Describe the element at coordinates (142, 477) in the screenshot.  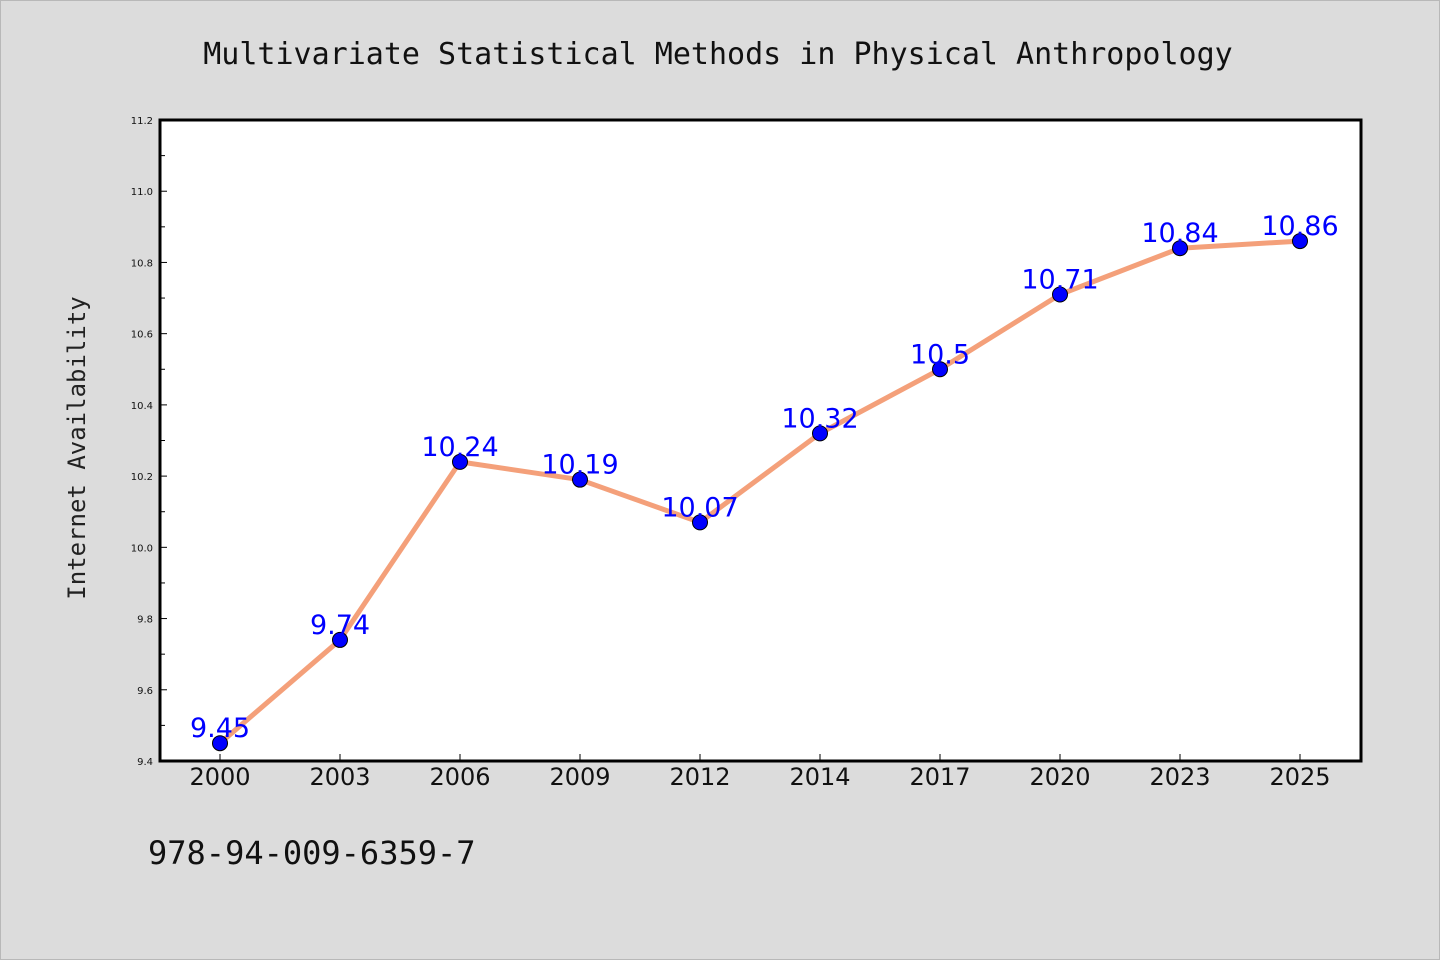
I see `y-tick-label: 10.2` at that location.